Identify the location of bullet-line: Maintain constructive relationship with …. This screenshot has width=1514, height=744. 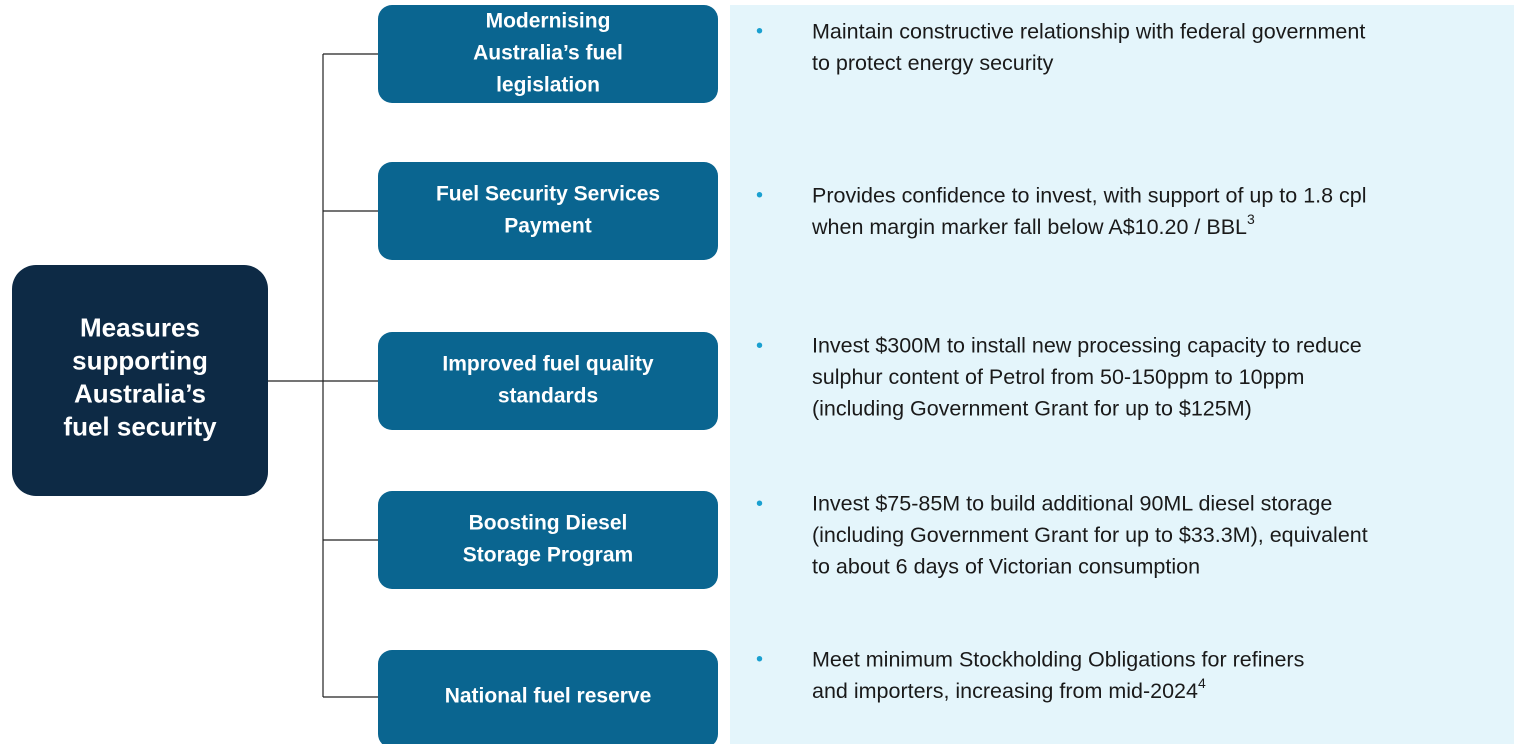
(1088, 31).